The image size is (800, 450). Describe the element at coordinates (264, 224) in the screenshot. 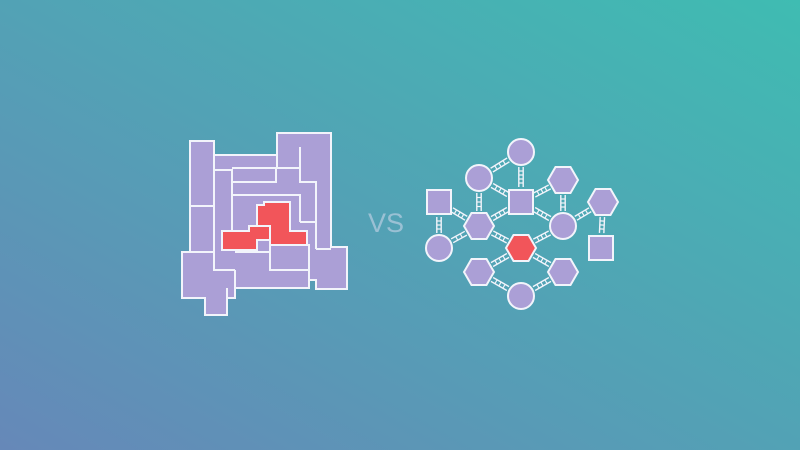

I see `monolith-block` at that location.